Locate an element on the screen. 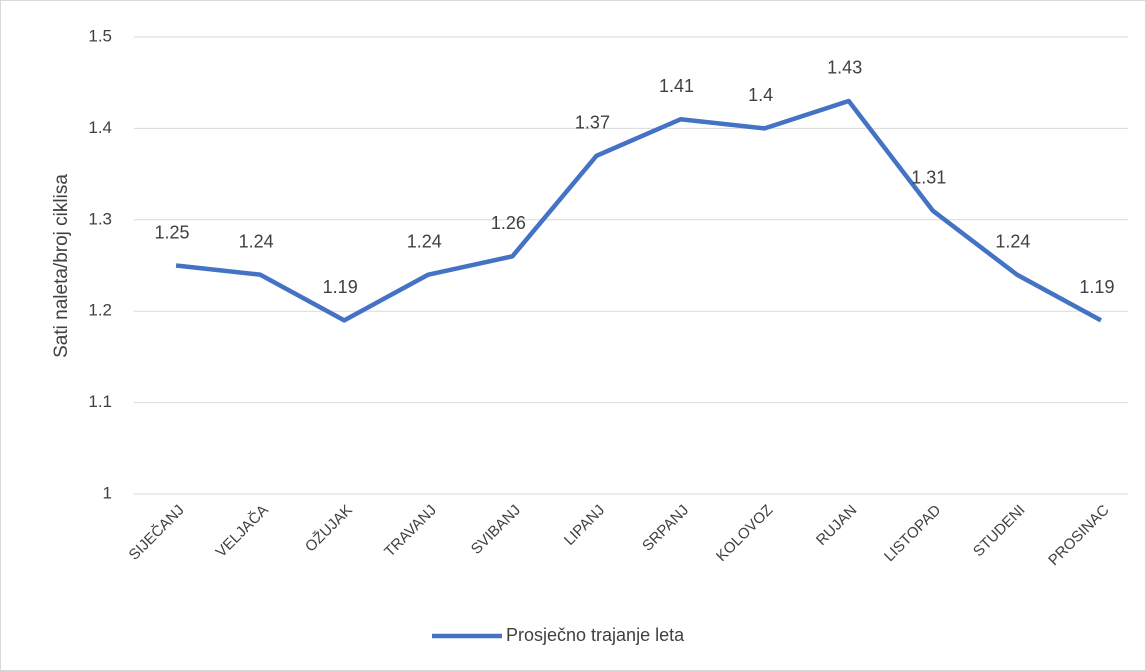 The height and width of the screenshot is (671, 1146). data-label: 1.37 is located at coordinates (592, 123).